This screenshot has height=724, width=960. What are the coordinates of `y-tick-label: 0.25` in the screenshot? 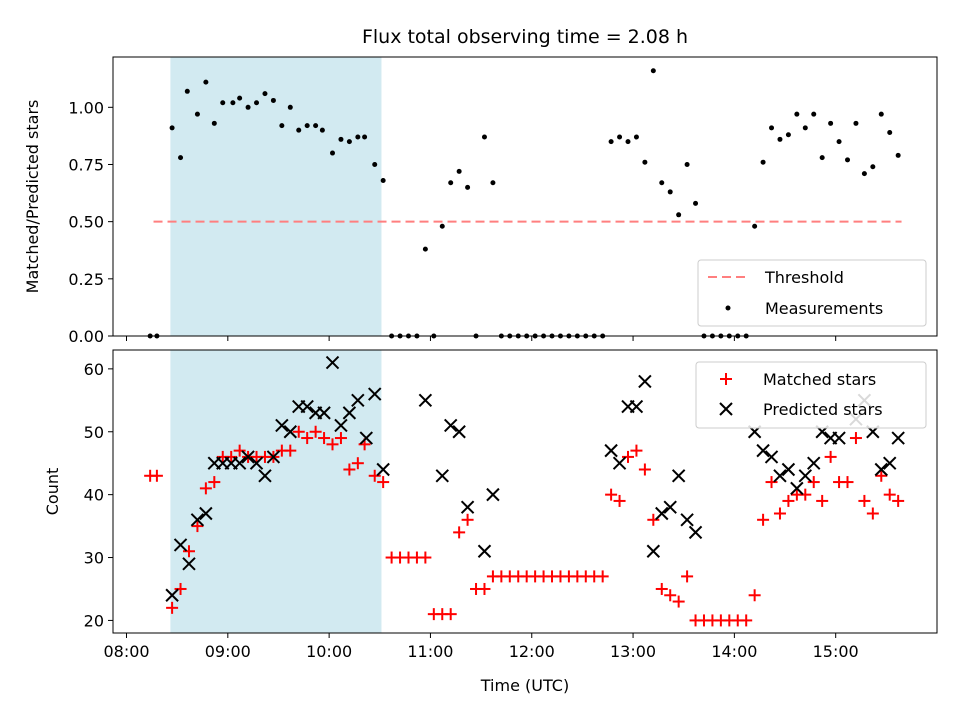 It's located at (86, 279).